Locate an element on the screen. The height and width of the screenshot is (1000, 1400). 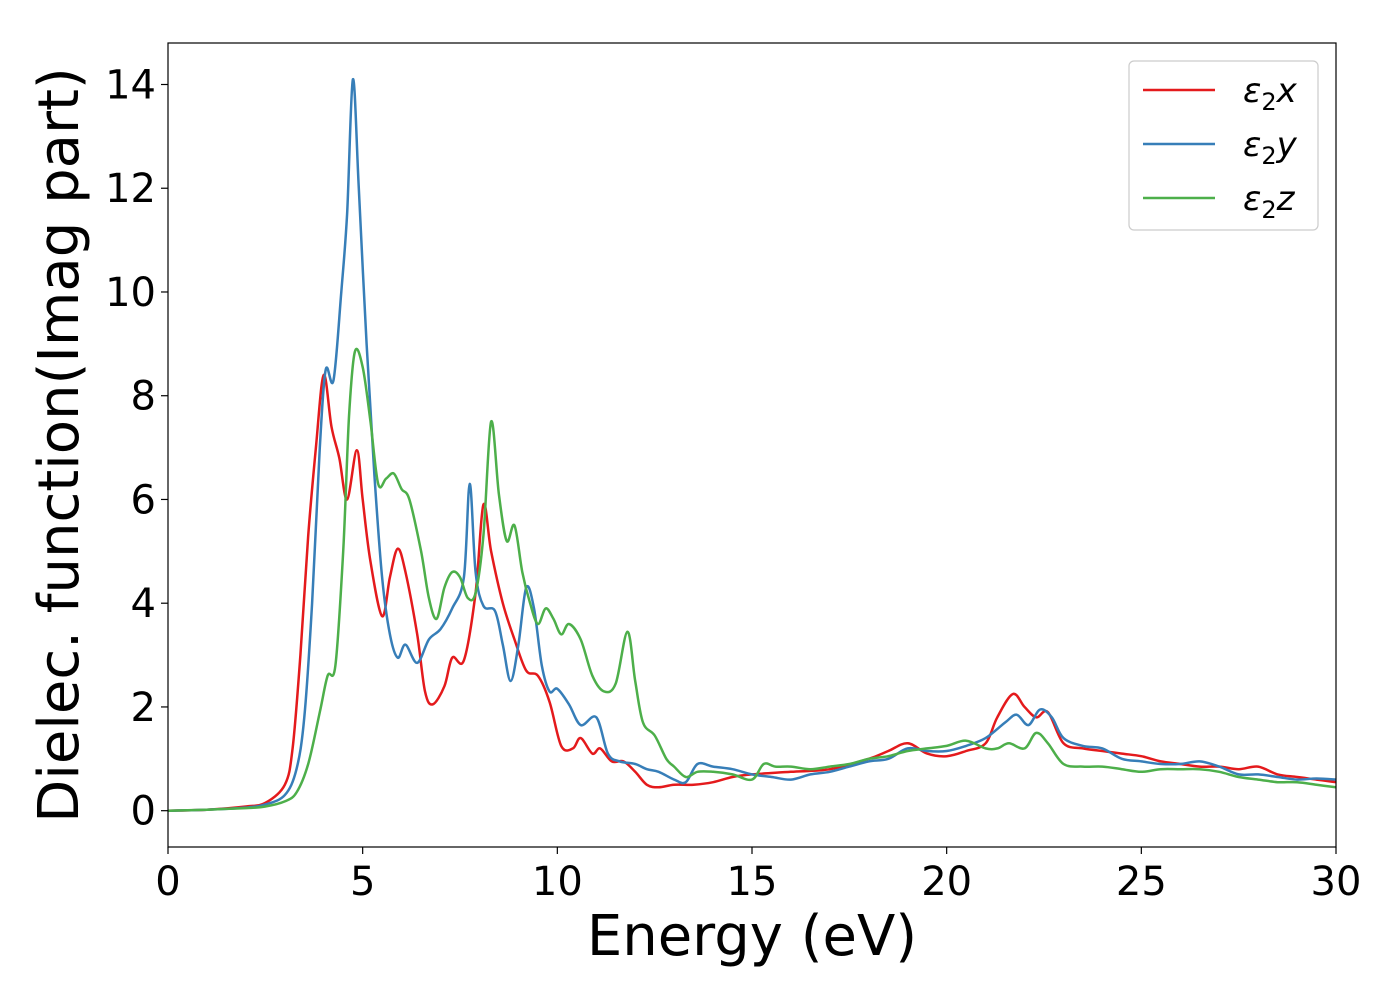
legend: ε2x ε2y ε2z is located at coordinates (1223, 145).